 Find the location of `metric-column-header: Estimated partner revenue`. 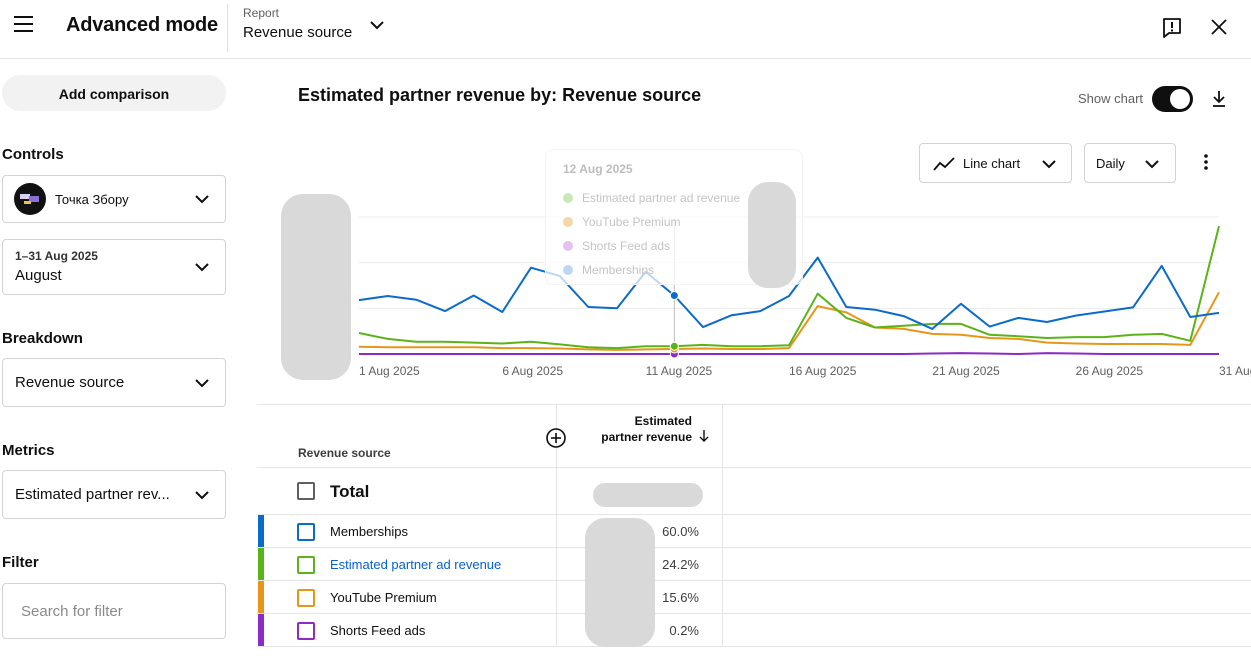

metric-column-header: Estimated partner revenue is located at coordinates (654, 429).